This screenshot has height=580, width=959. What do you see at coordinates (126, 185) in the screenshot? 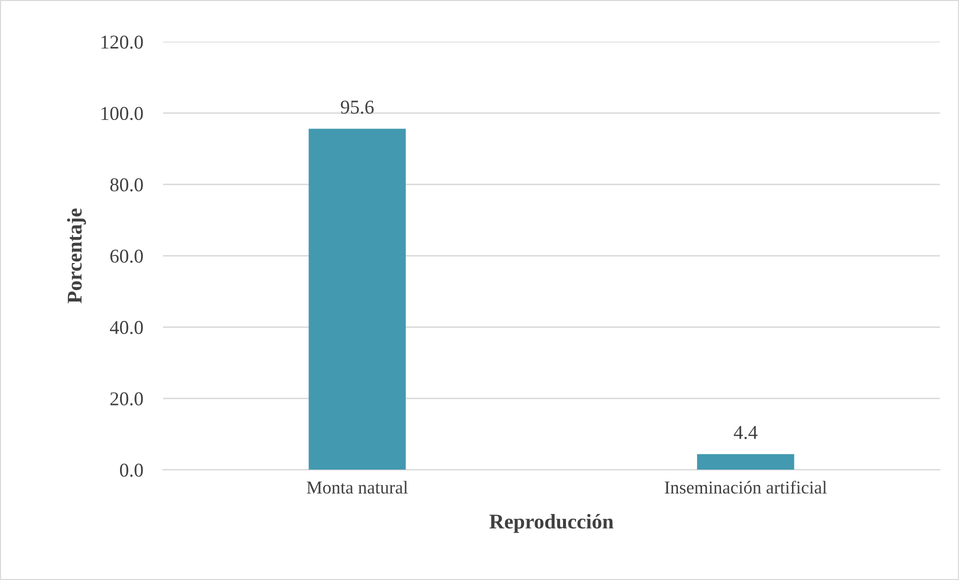
I see `y-tick-label: 80.0` at bounding box center [126, 185].